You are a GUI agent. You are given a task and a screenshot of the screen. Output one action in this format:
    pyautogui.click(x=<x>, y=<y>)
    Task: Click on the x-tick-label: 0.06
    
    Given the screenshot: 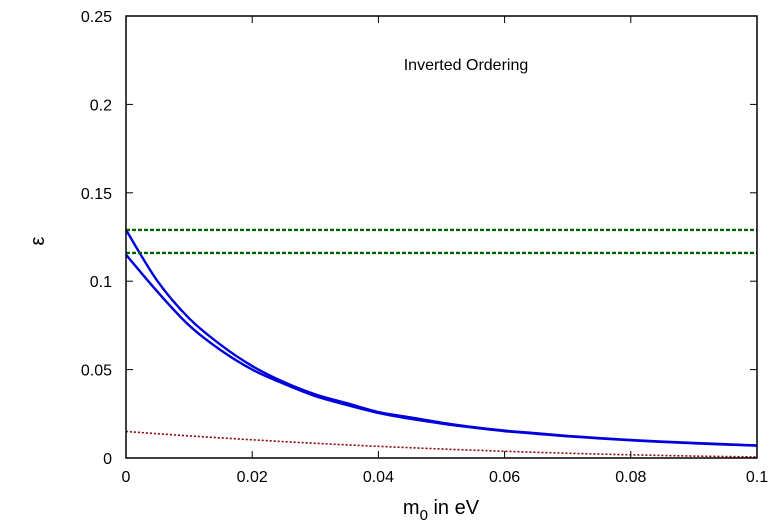 What is the action you would take?
    pyautogui.click(x=504, y=477)
    